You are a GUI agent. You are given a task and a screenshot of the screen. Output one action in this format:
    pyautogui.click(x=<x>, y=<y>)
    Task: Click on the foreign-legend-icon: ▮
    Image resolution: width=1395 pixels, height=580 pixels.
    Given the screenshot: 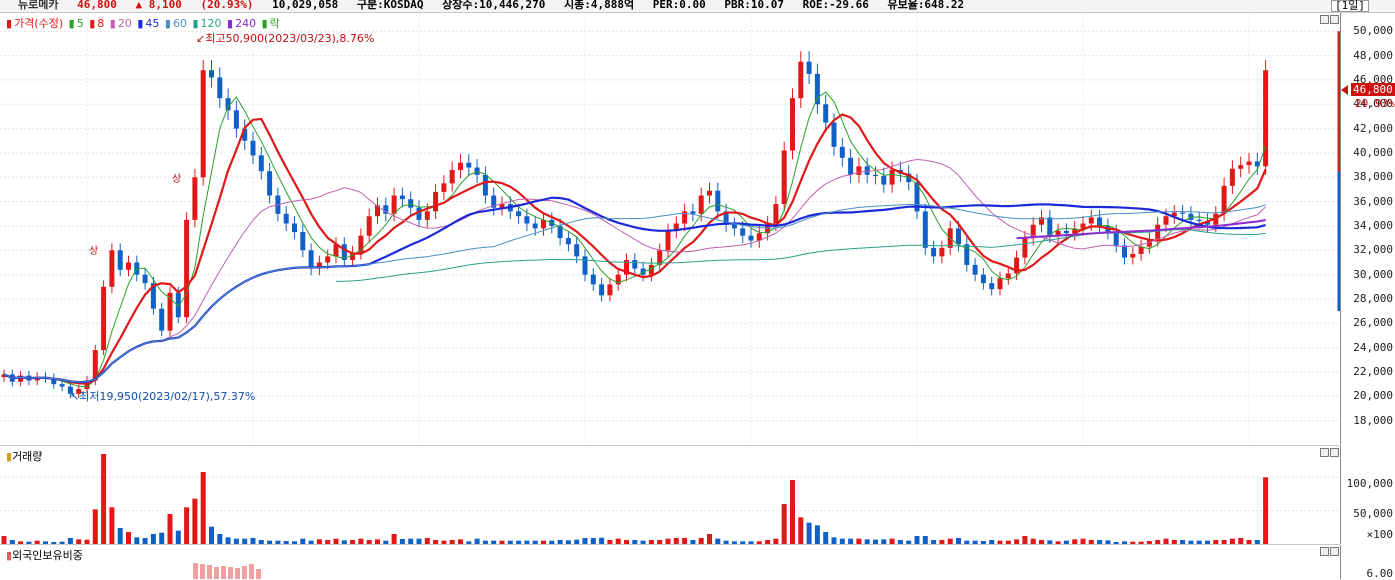 What is the action you would take?
    pyautogui.click(x=9, y=555)
    